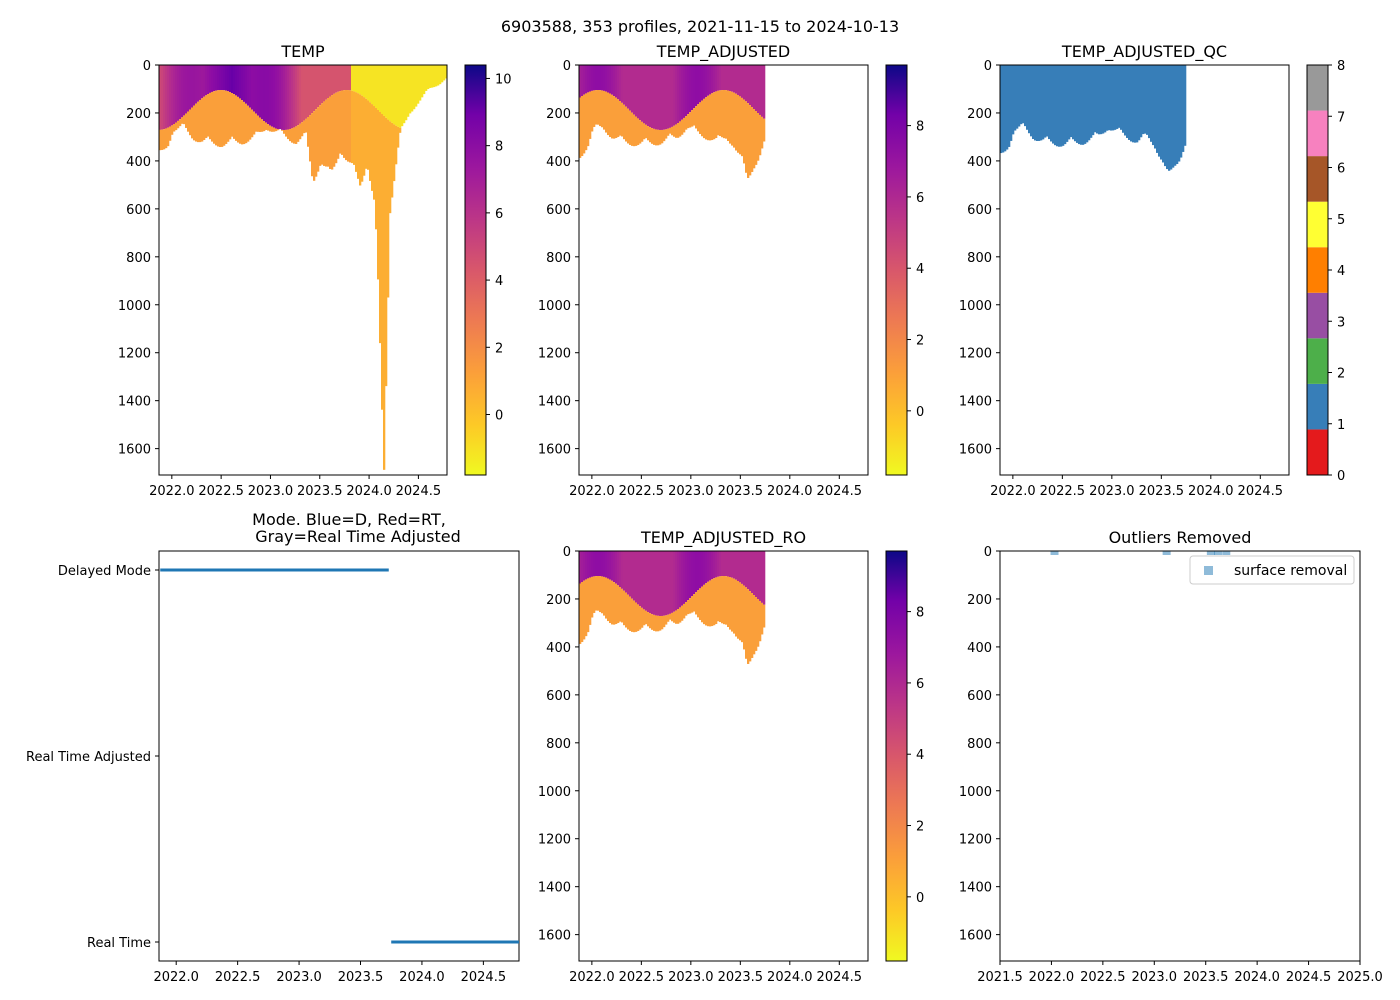 This screenshot has width=1400, height=1000. Describe the element at coordinates (422, 977) in the screenshot. I see `mode-xtick-label: 2024.0` at that location.